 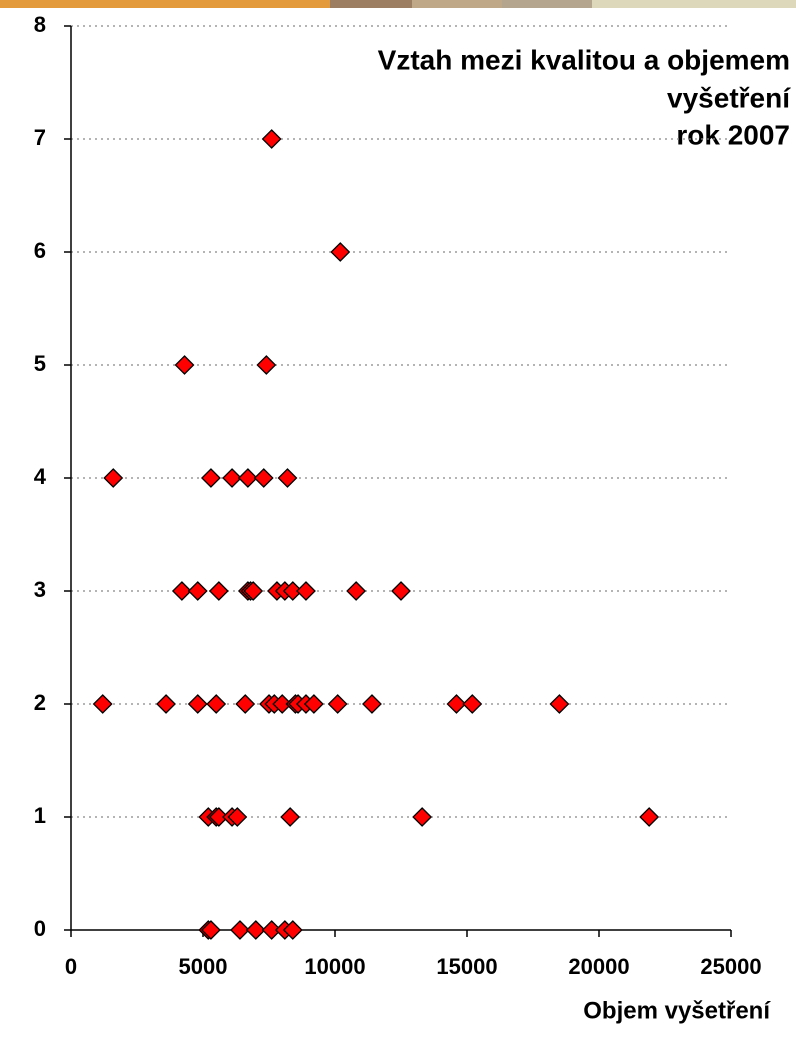 I want to click on x-tick-label: 5000, so click(x=203, y=966).